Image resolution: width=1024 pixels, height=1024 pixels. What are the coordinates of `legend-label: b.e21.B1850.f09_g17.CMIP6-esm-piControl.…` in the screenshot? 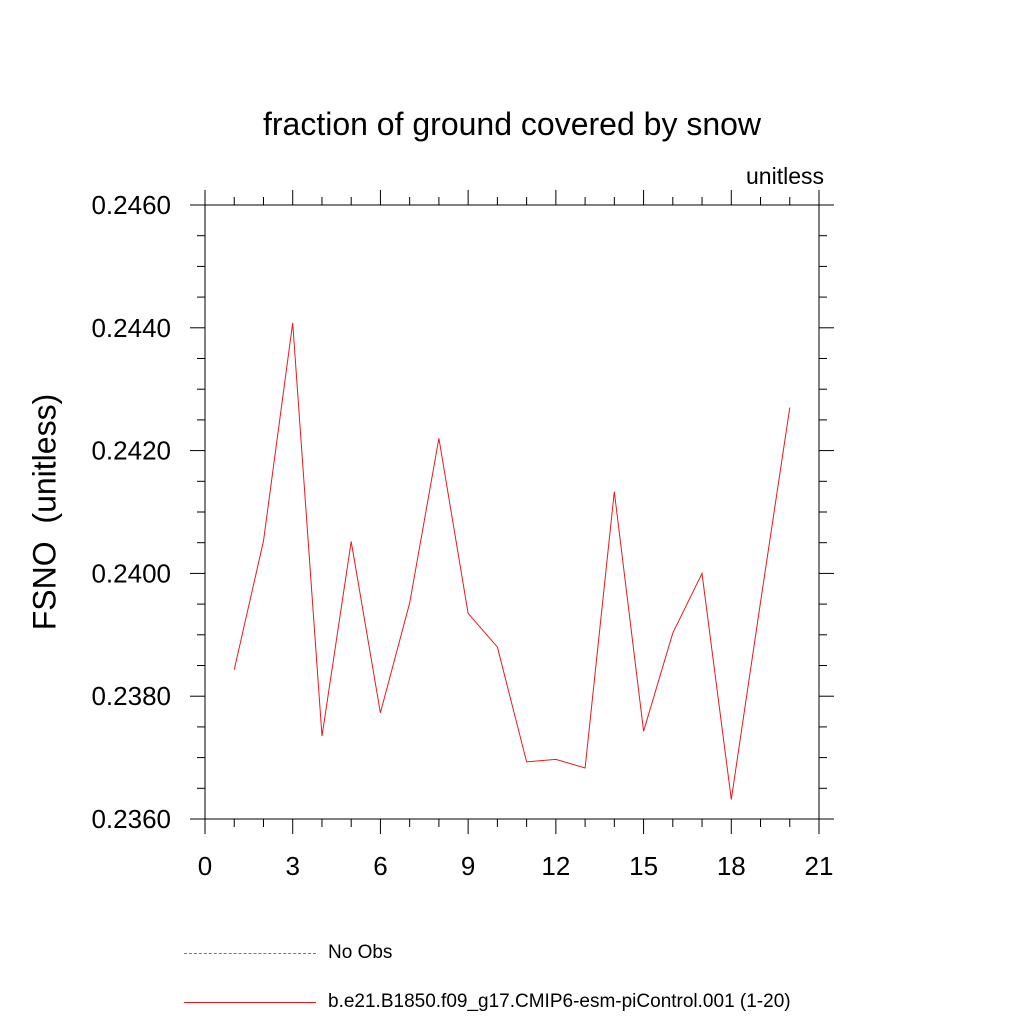 It's located at (559, 1001).